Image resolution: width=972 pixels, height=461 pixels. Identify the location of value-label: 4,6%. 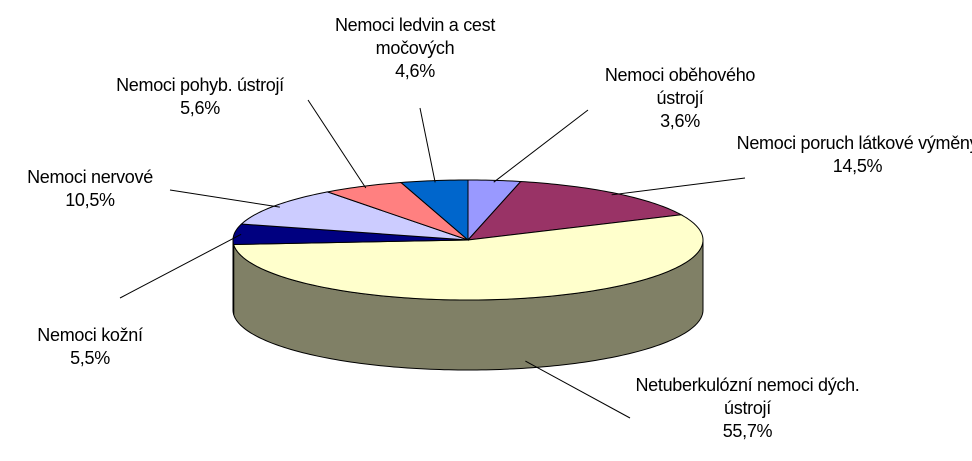
(415, 71).